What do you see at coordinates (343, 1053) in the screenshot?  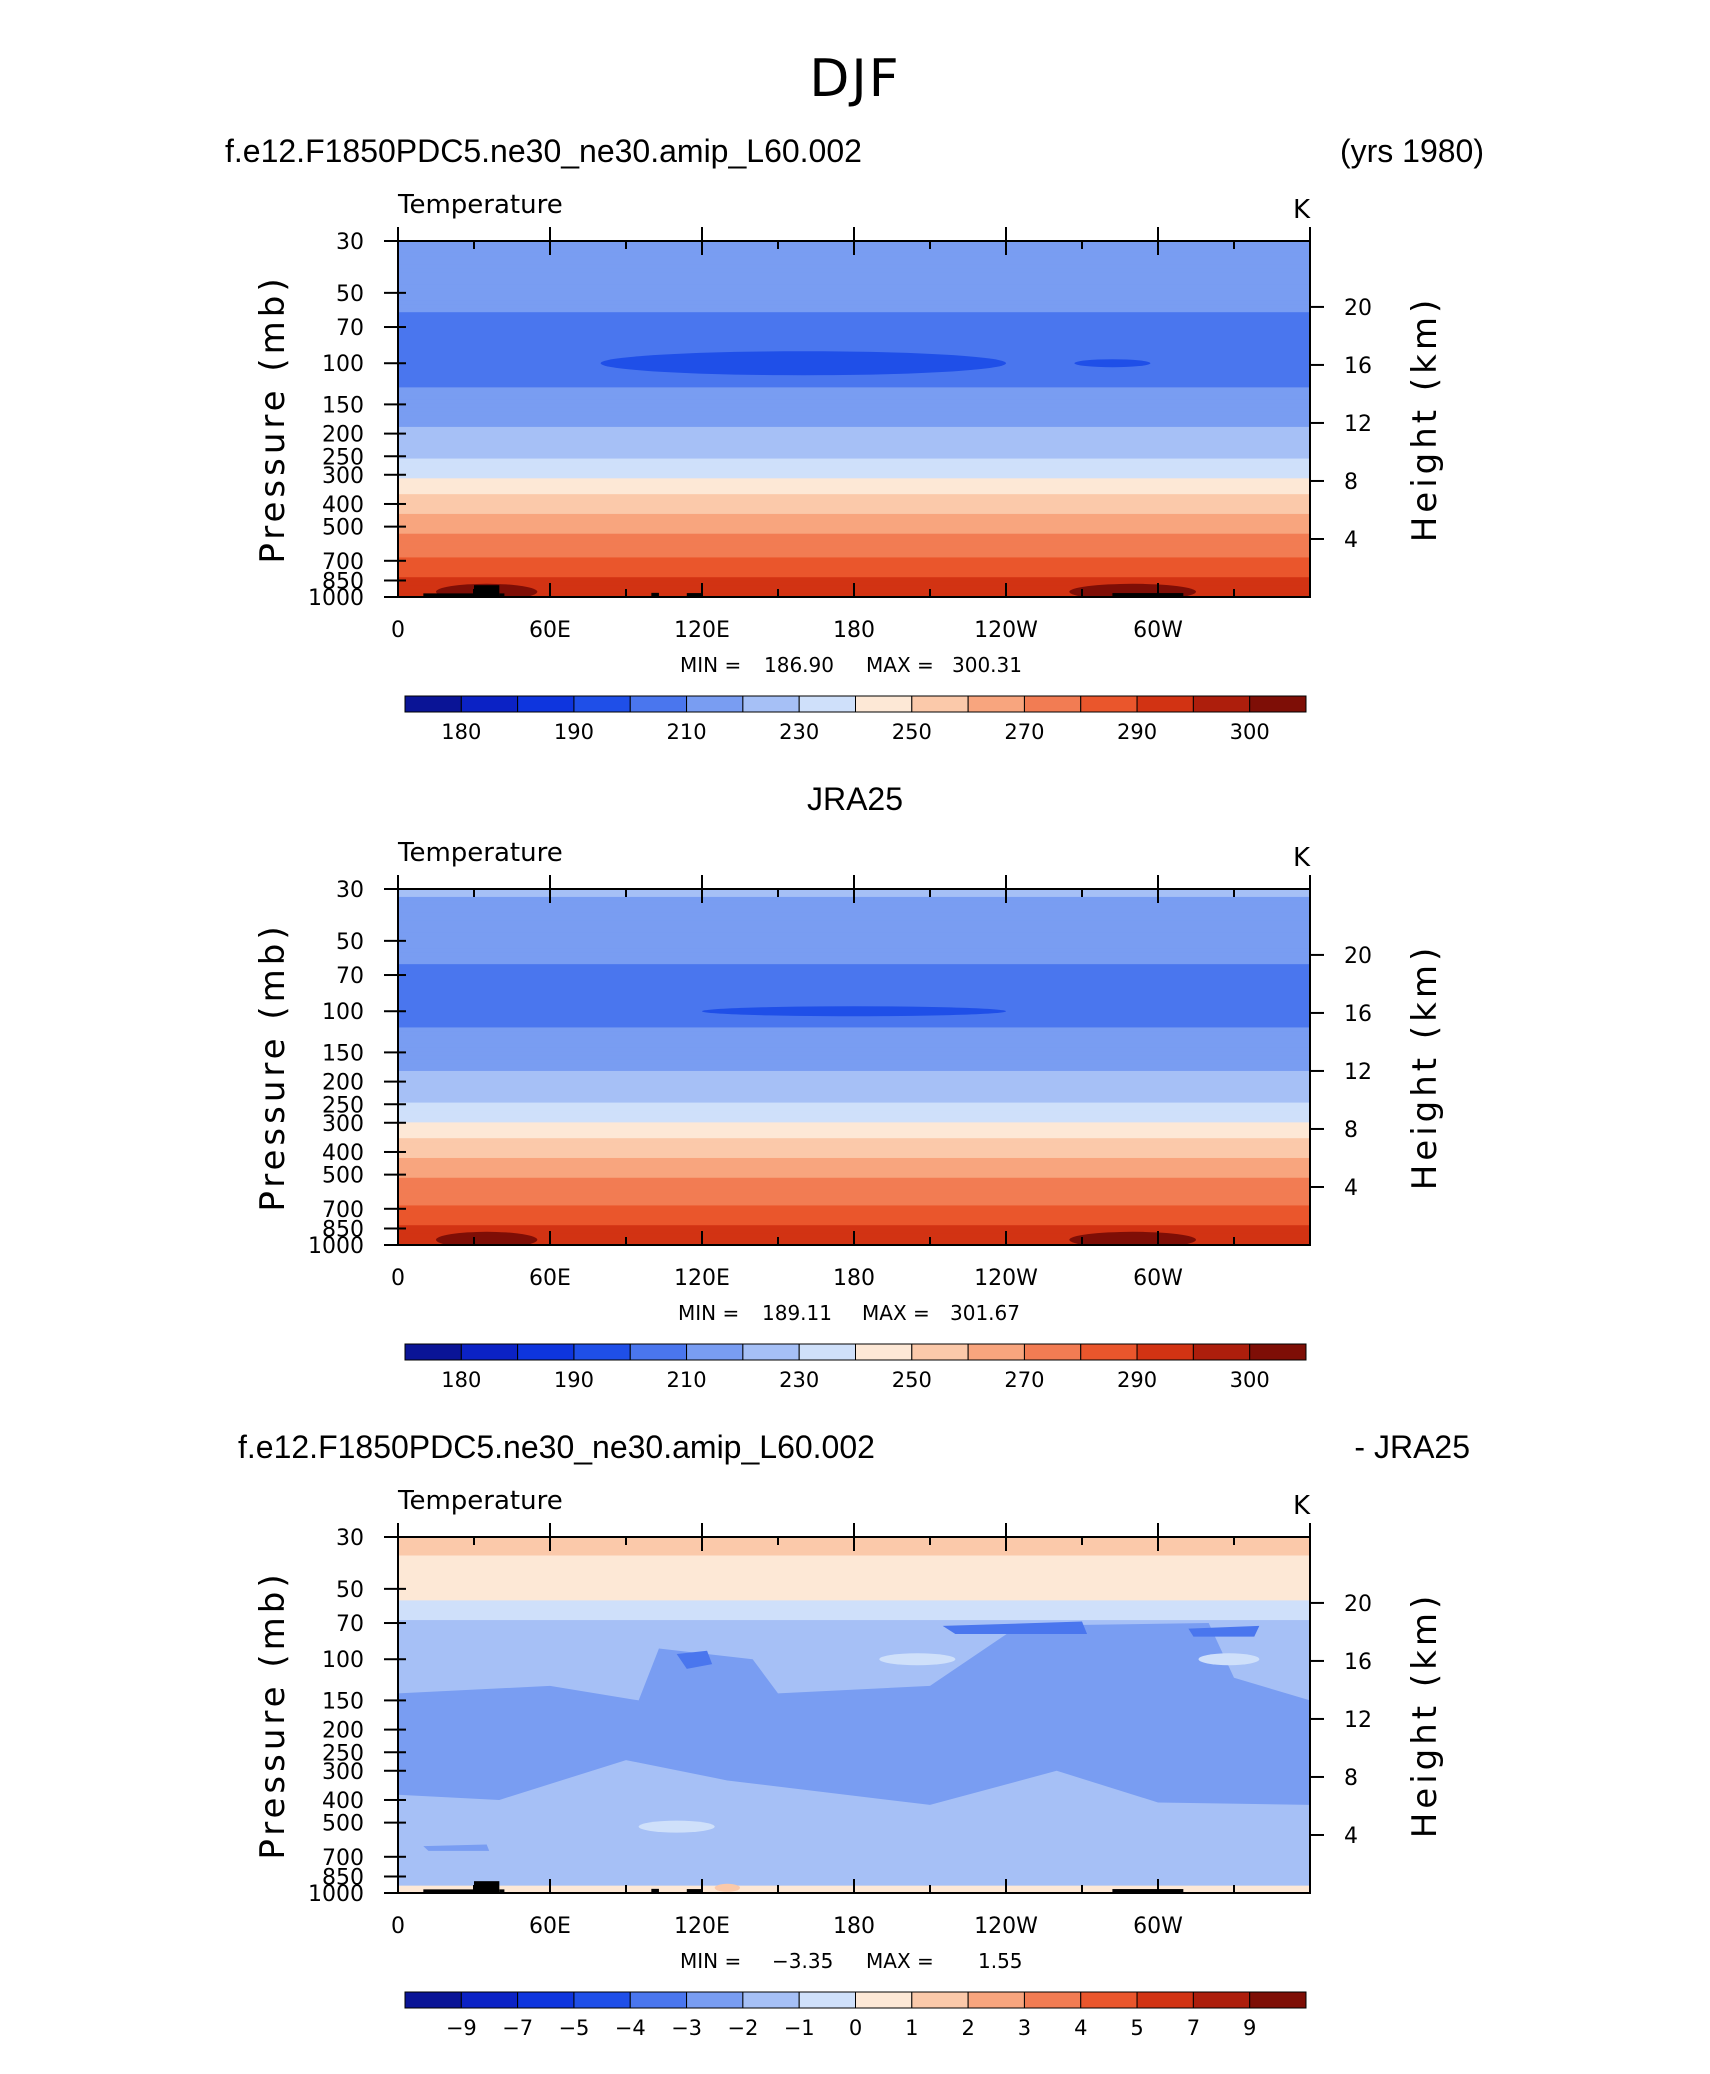 I see `y-tick-label: 150` at bounding box center [343, 1053].